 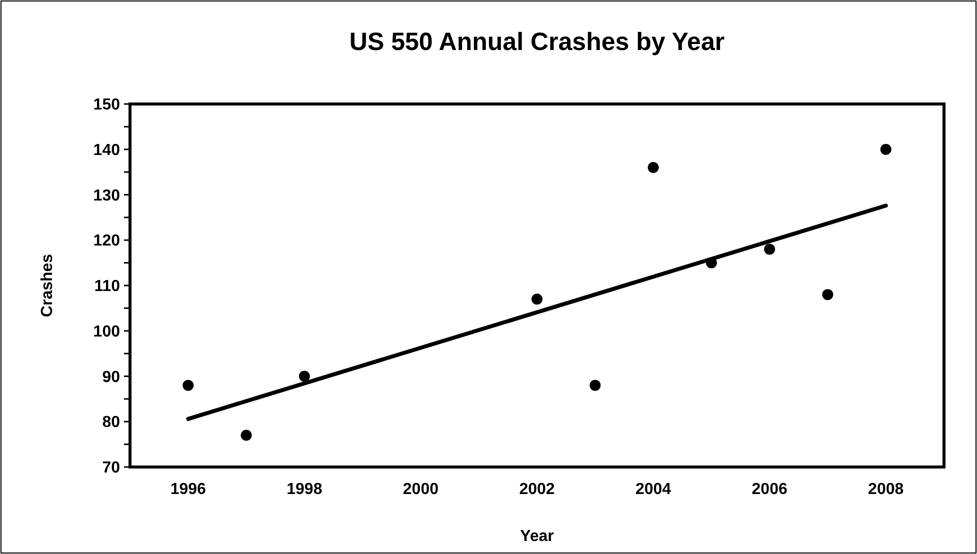 What do you see at coordinates (107, 287) in the screenshot?
I see `y-tick-label: 110` at bounding box center [107, 287].